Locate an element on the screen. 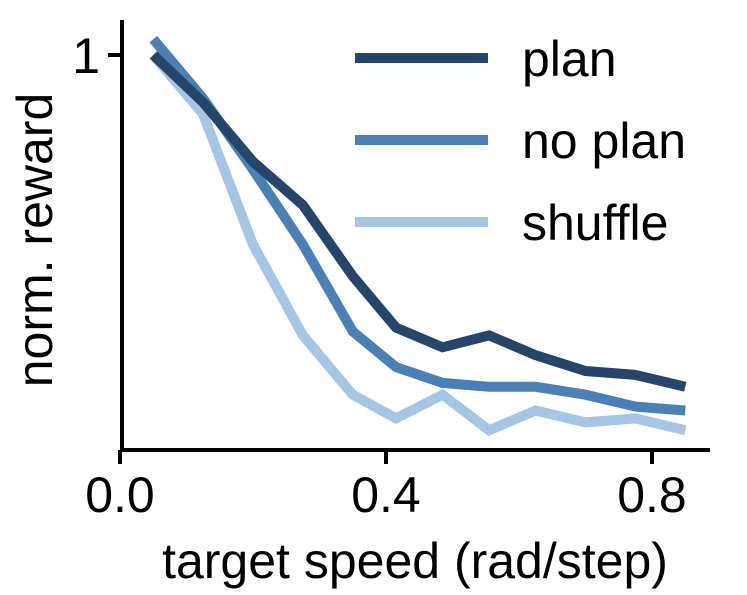 The width and height of the screenshot is (747, 595). x-axis-label: target speed (rad/step) is located at coordinates (415, 561).